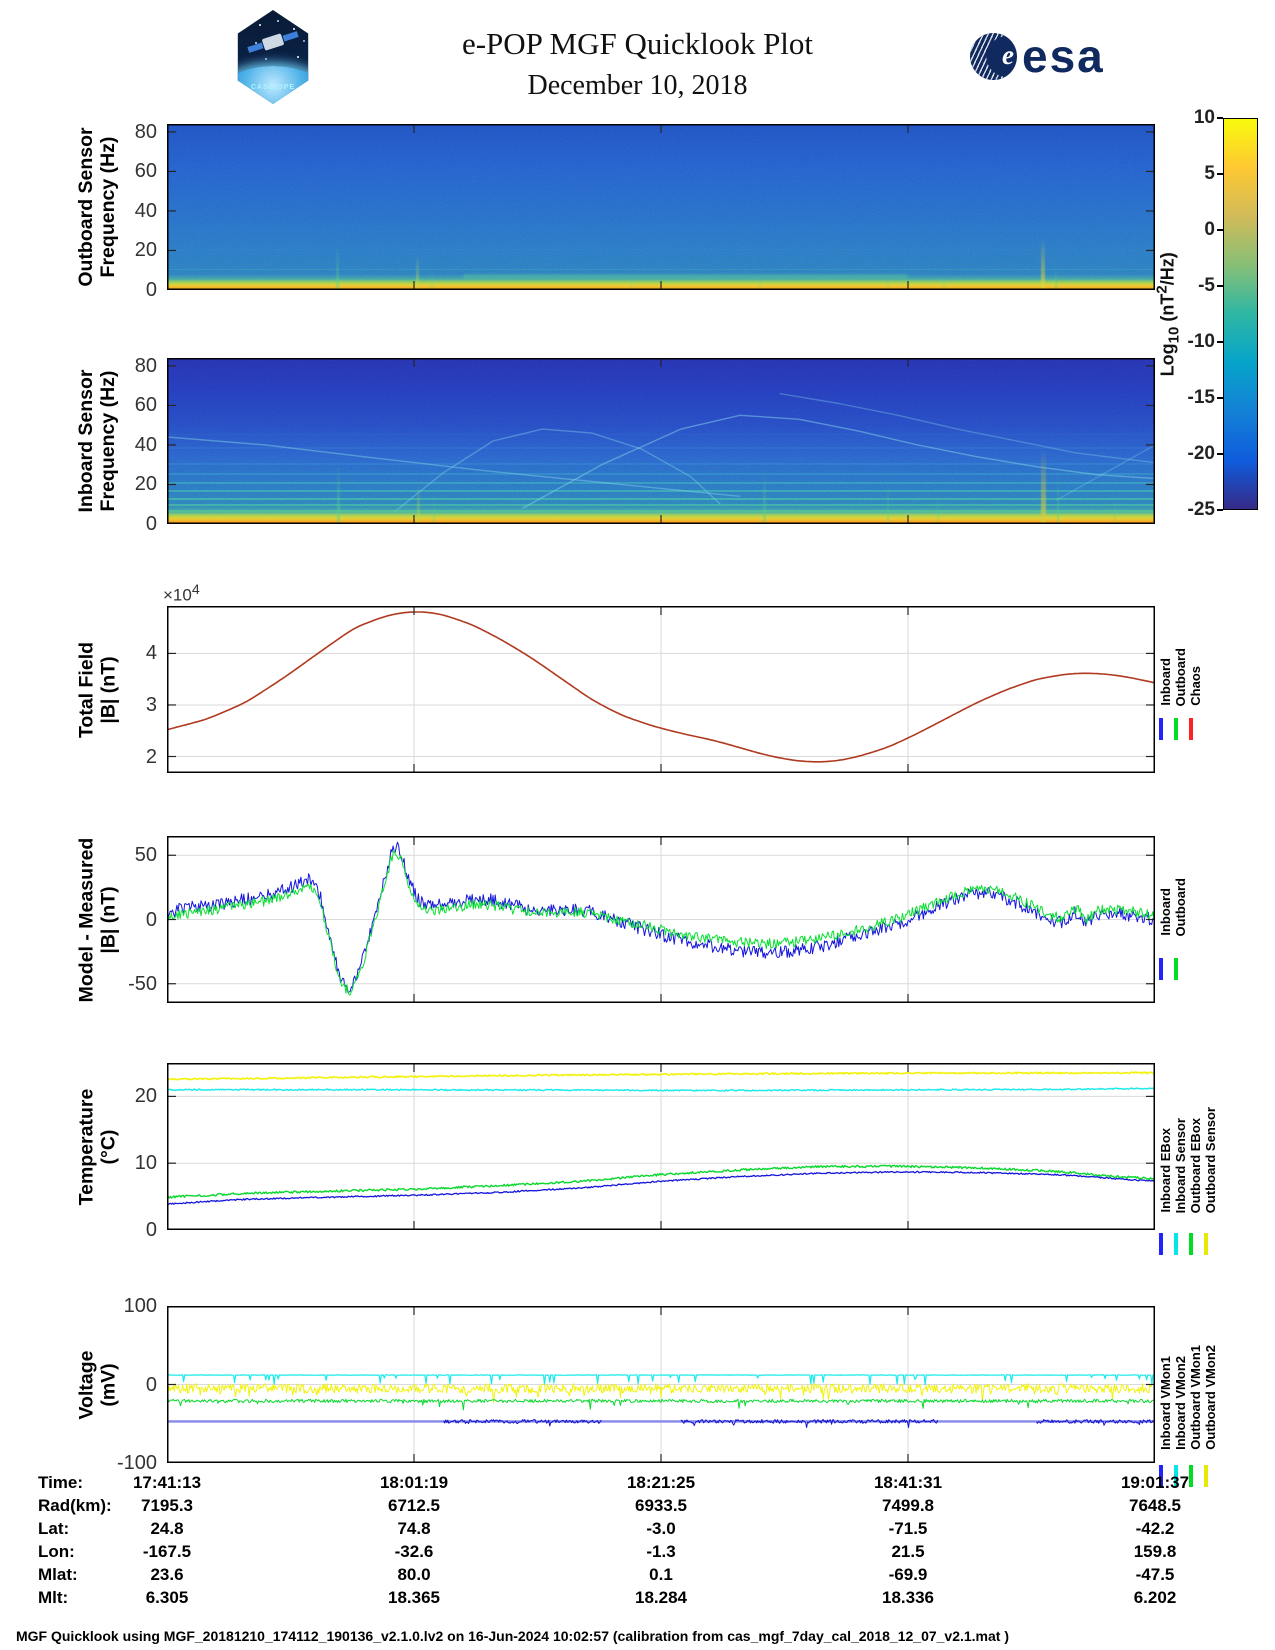 This screenshot has width=1275, height=1650. What do you see at coordinates (661, 1384) in the screenshot?
I see `voltage-chart` at bounding box center [661, 1384].